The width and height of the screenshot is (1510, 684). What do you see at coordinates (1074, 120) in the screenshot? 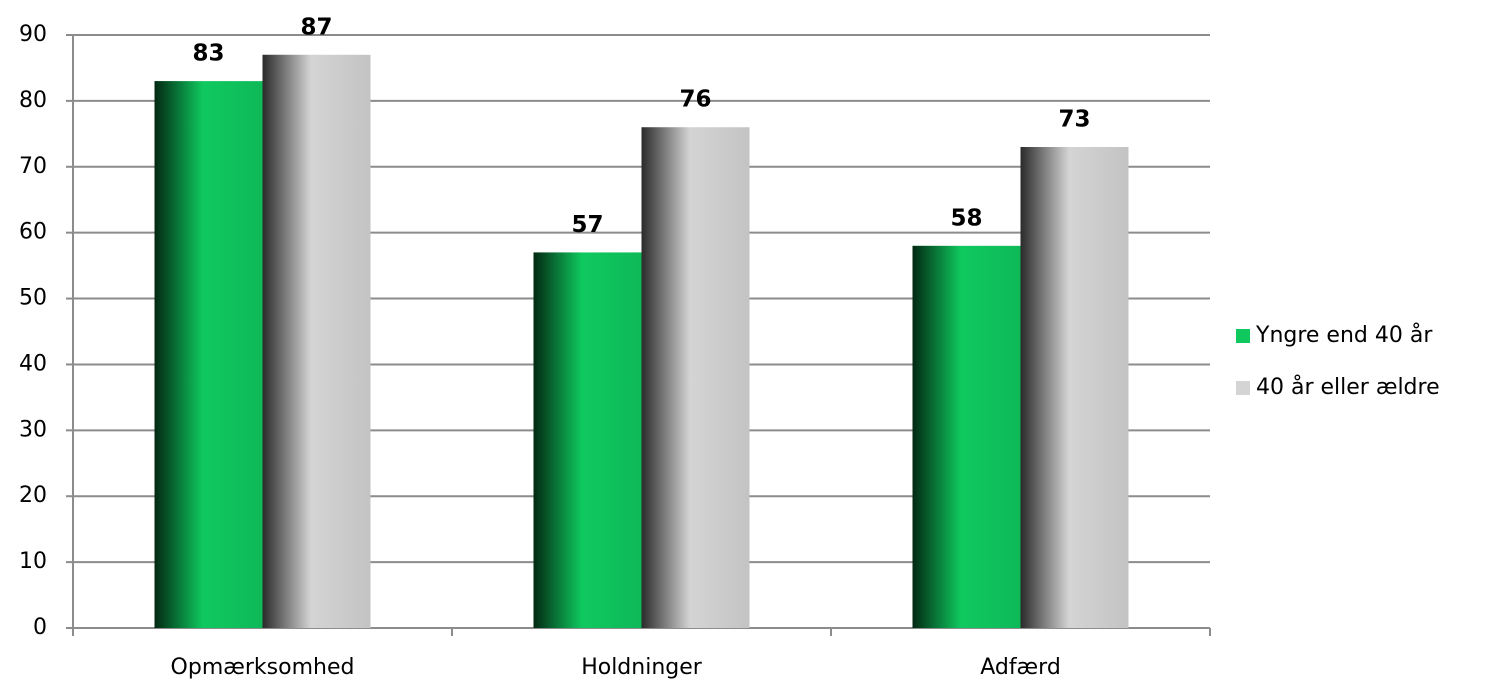
I see `value-label: 73` at bounding box center [1074, 120].